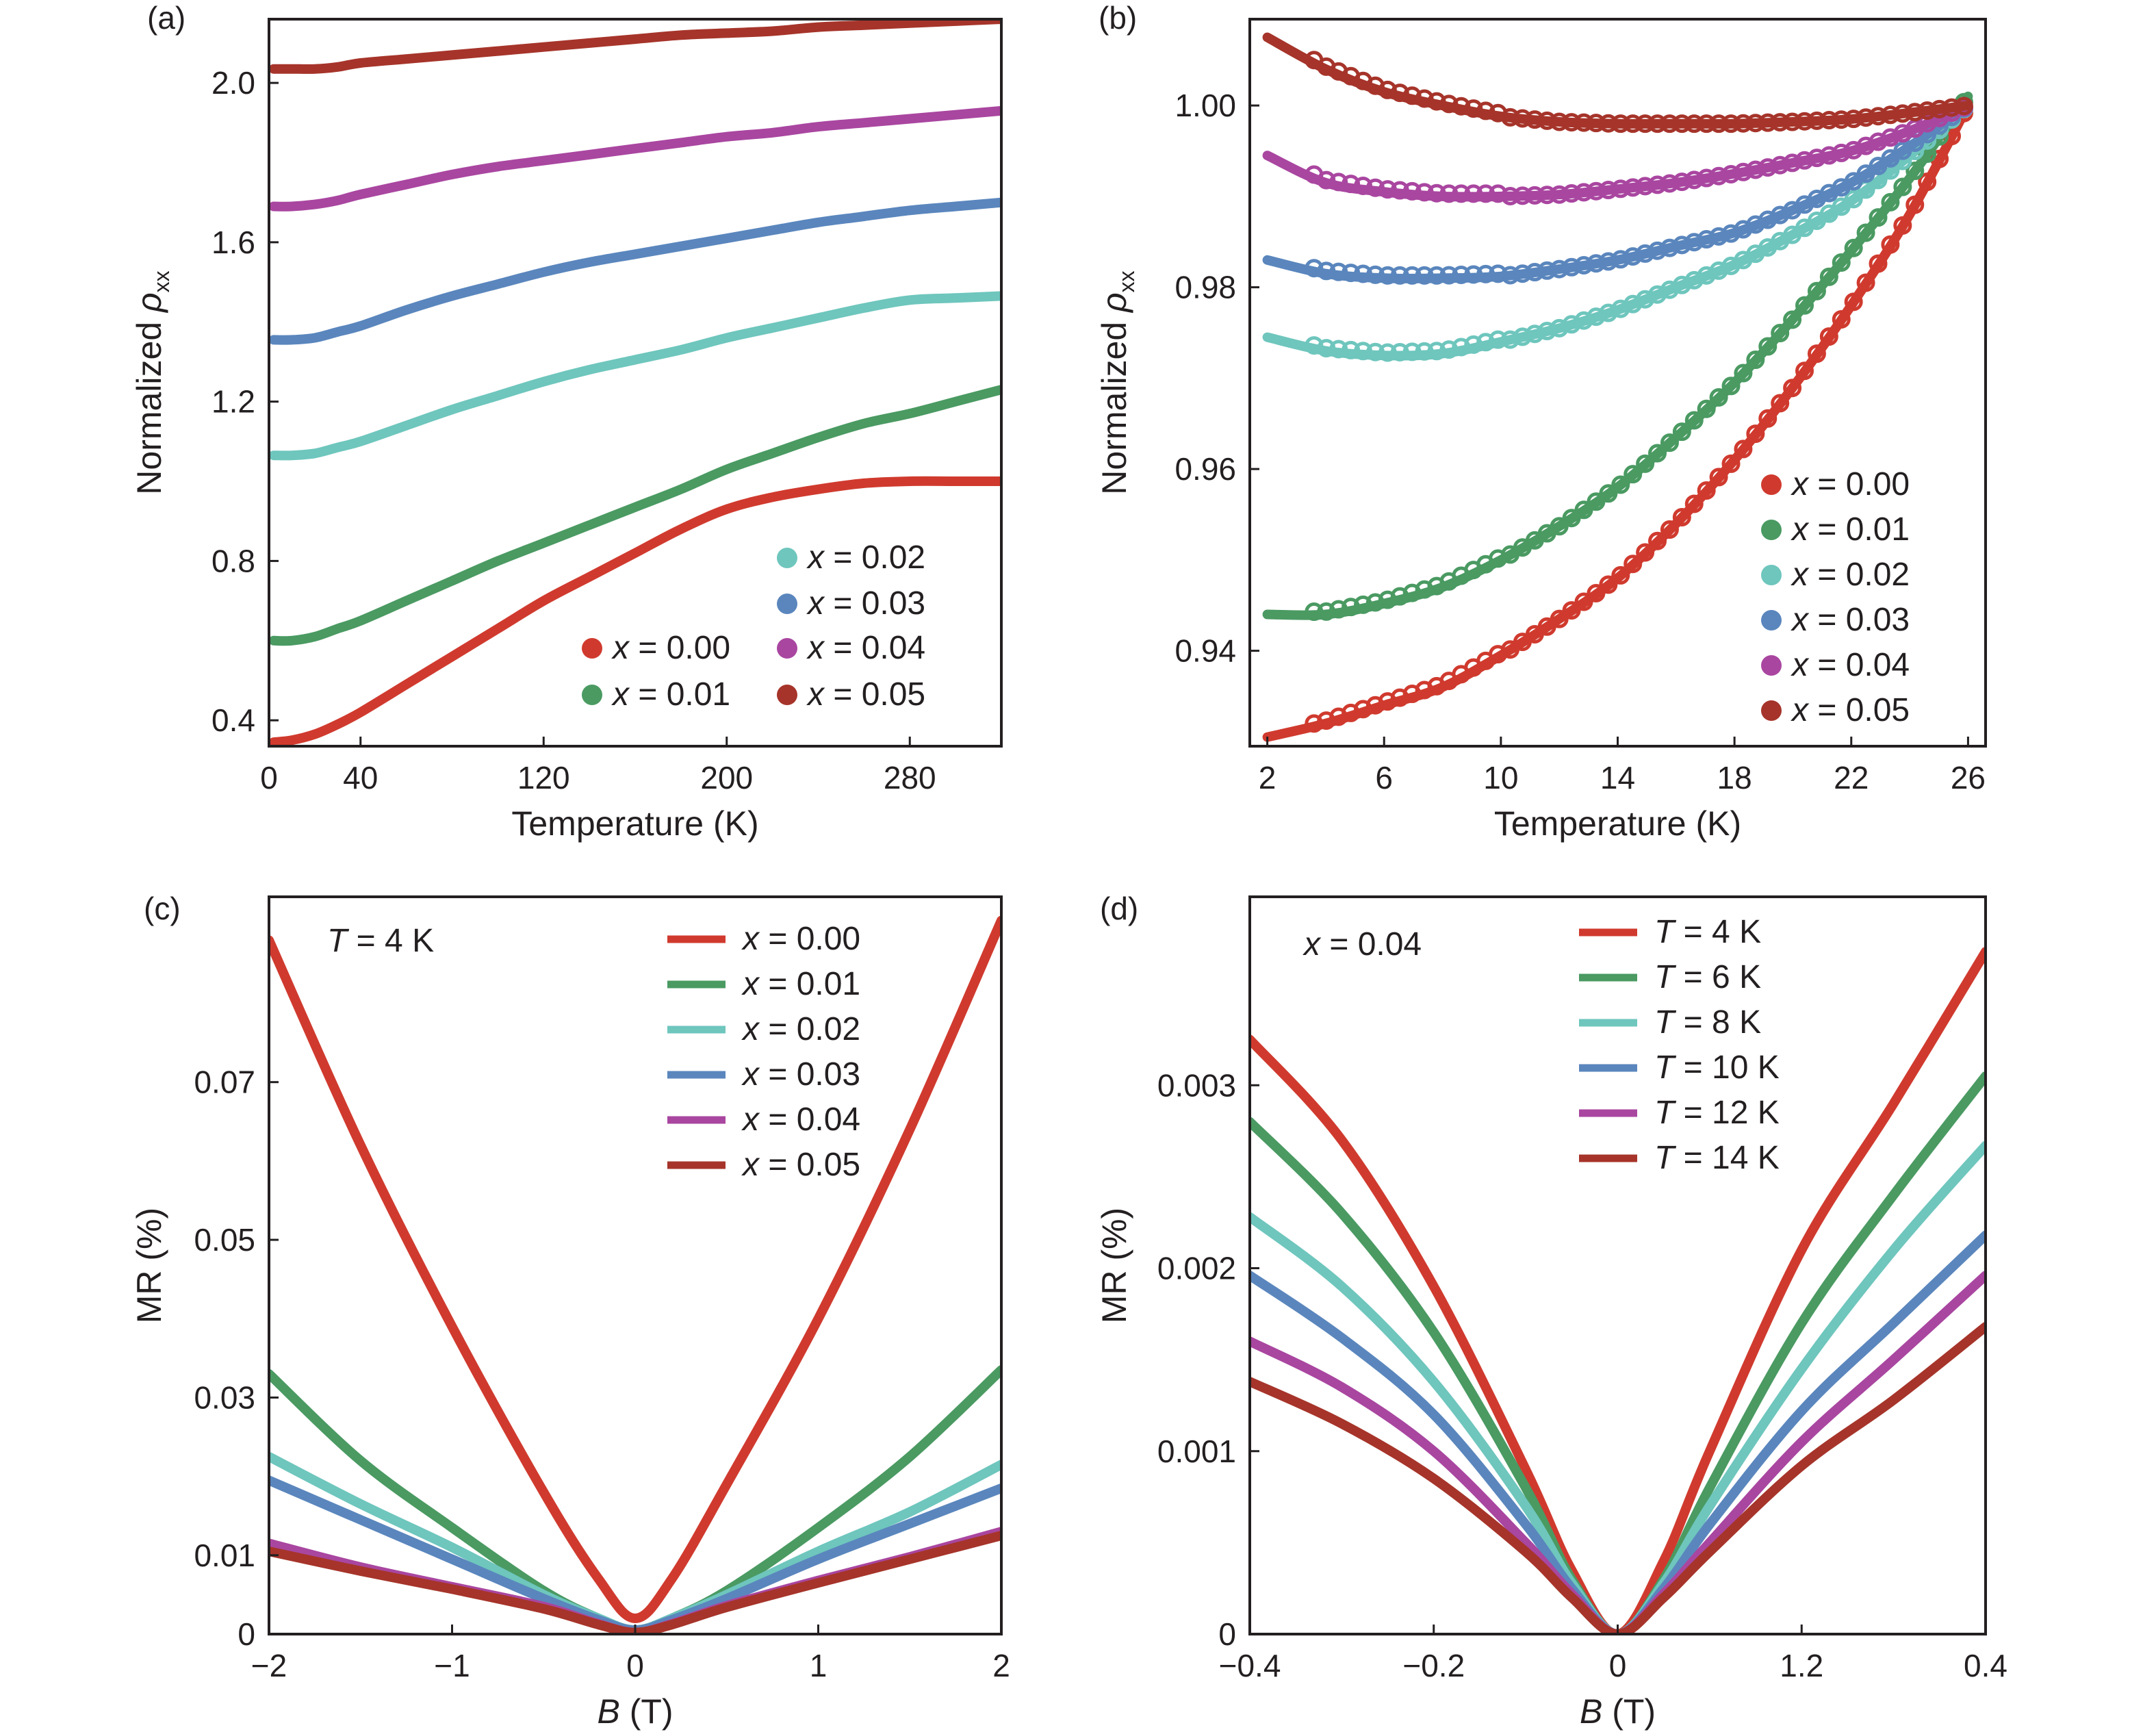  What do you see at coordinates (1205, 288) in the screenshot?
I see `y-tick-label: 0.98` at bounding box center [1205, 288].